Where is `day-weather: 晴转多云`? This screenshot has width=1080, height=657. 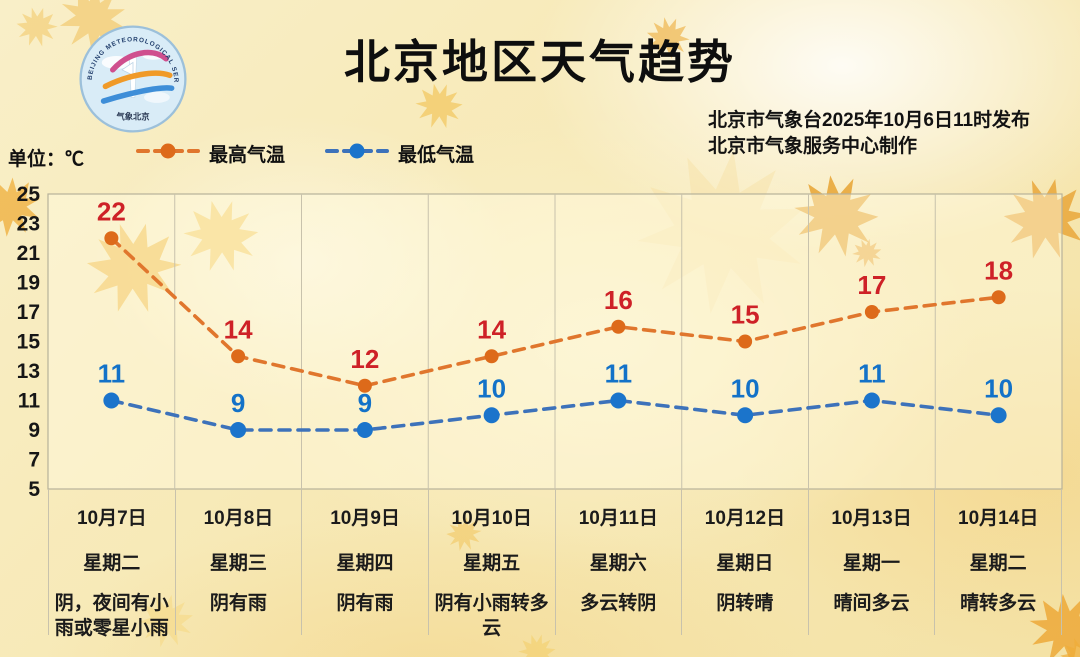
day-weather: 晴转多云 is located at coordinates (998, 603).